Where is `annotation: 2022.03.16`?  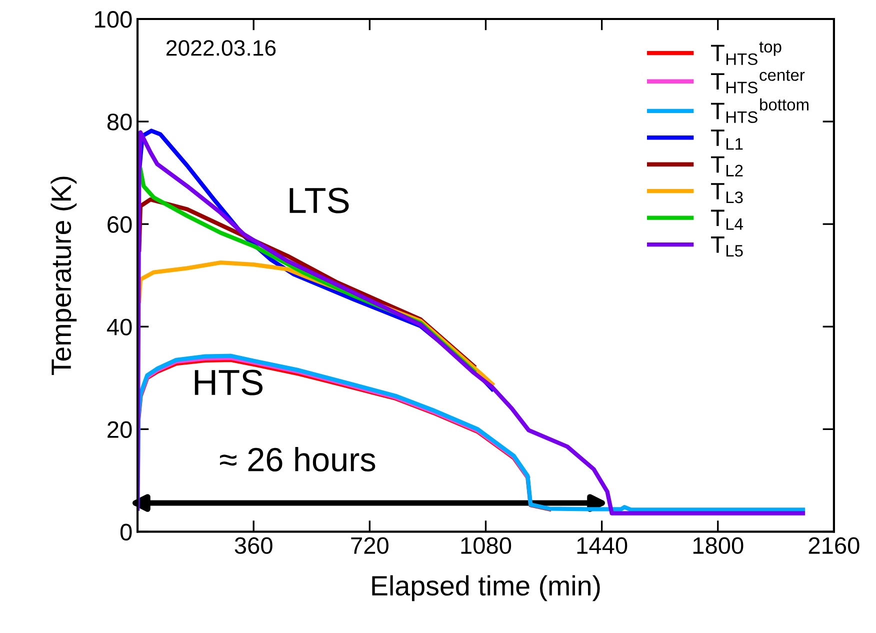
annotation: 2022.03.16 is located at coordinates (221, 48).